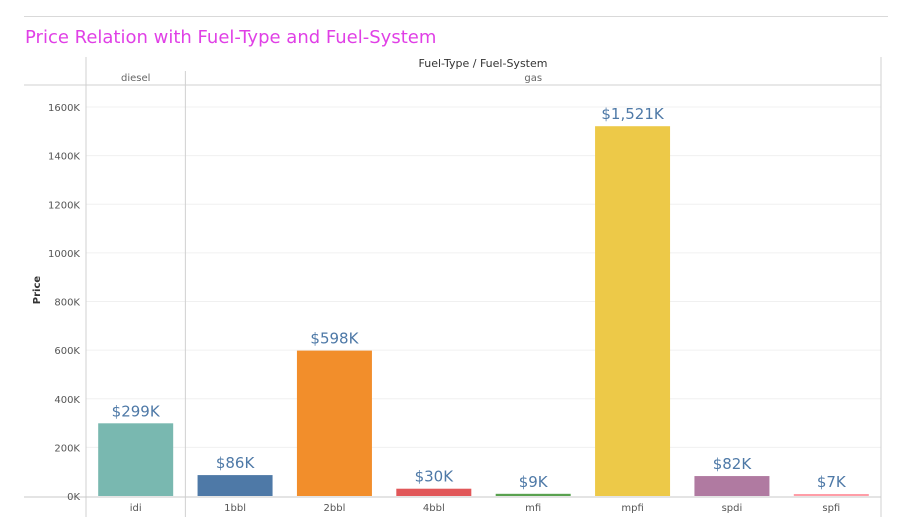 This screenshot has height=530, width=901. What do you see at coordinates (733, 464) in the screenshot?
I see `data-label-spdi: $82K` at bounding box center [733, 464].